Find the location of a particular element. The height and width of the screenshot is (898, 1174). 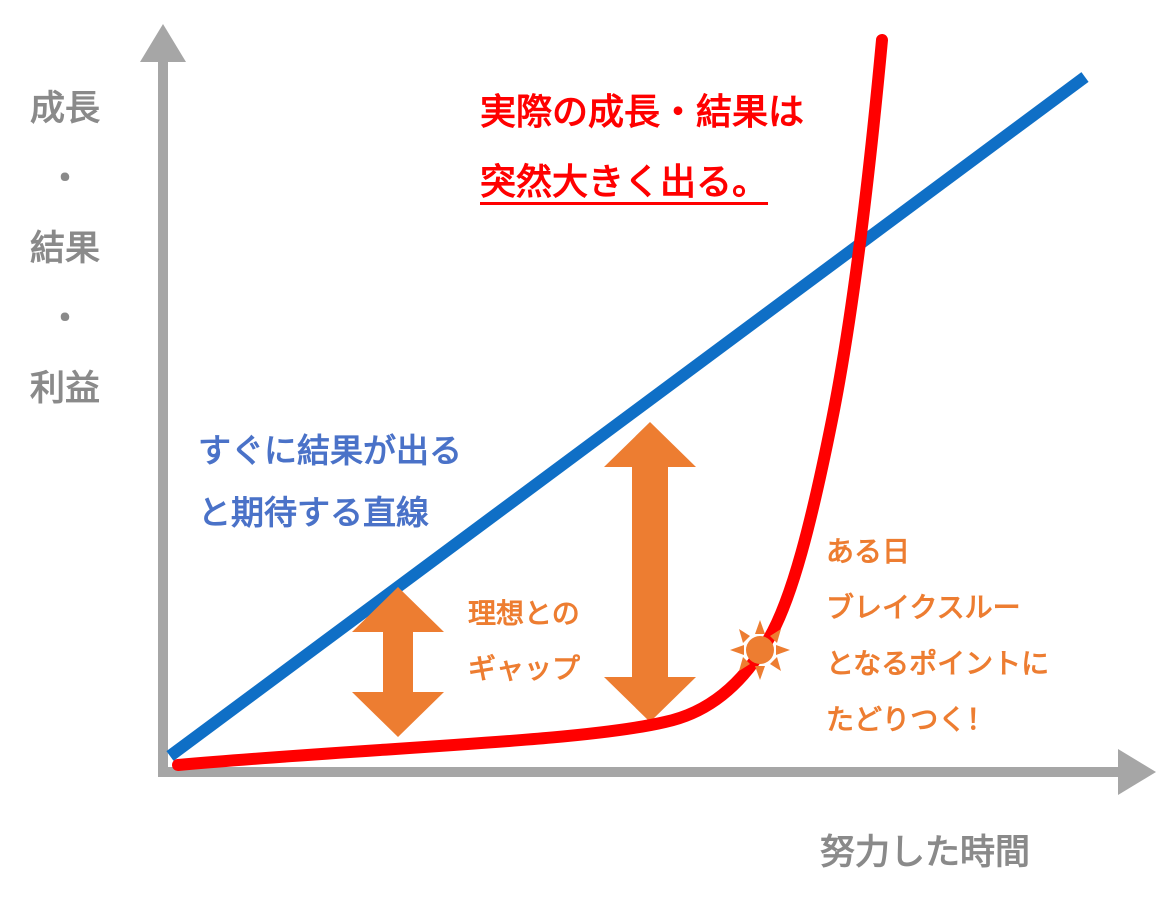

breakthrough-caption-line-3: となるポイントに is located at coordinates (938, 663).